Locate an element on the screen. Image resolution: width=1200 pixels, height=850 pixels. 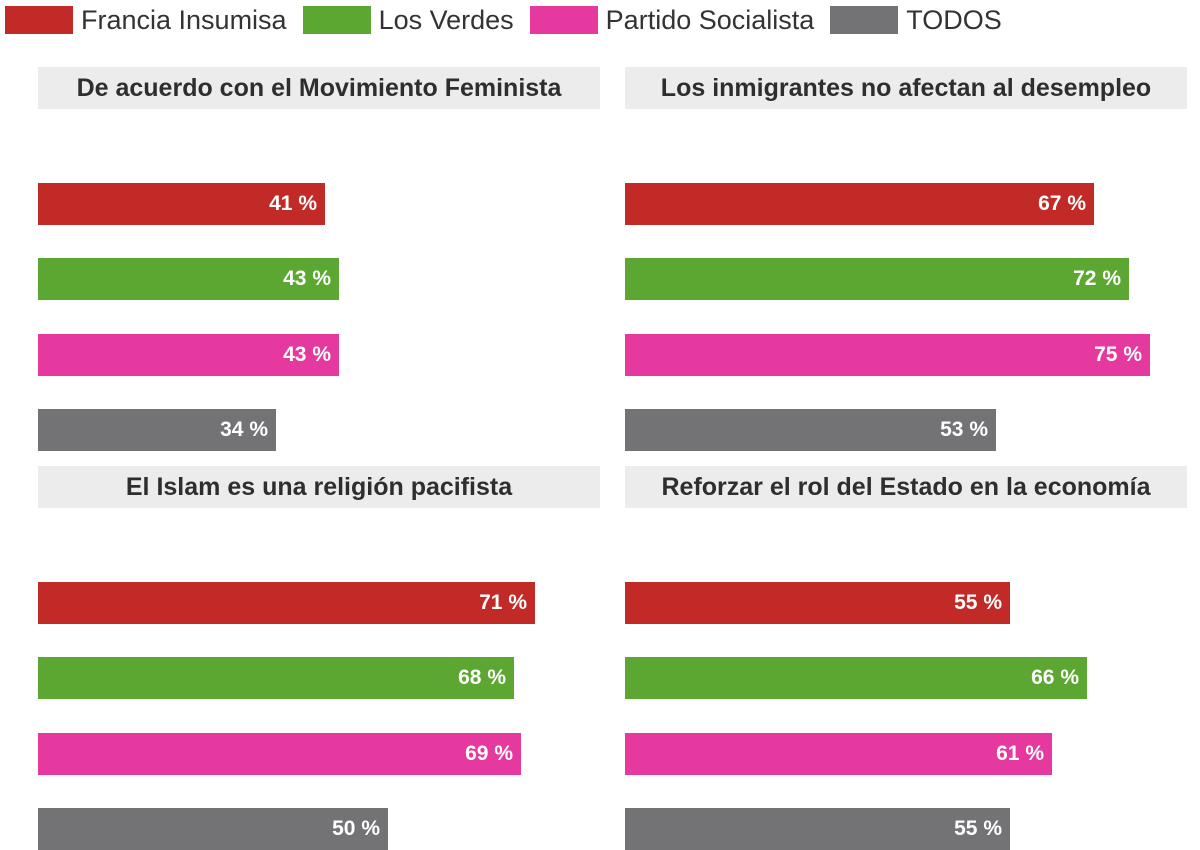
bar-francia-insumisa: 41 % is located at coordinates (181, 204).